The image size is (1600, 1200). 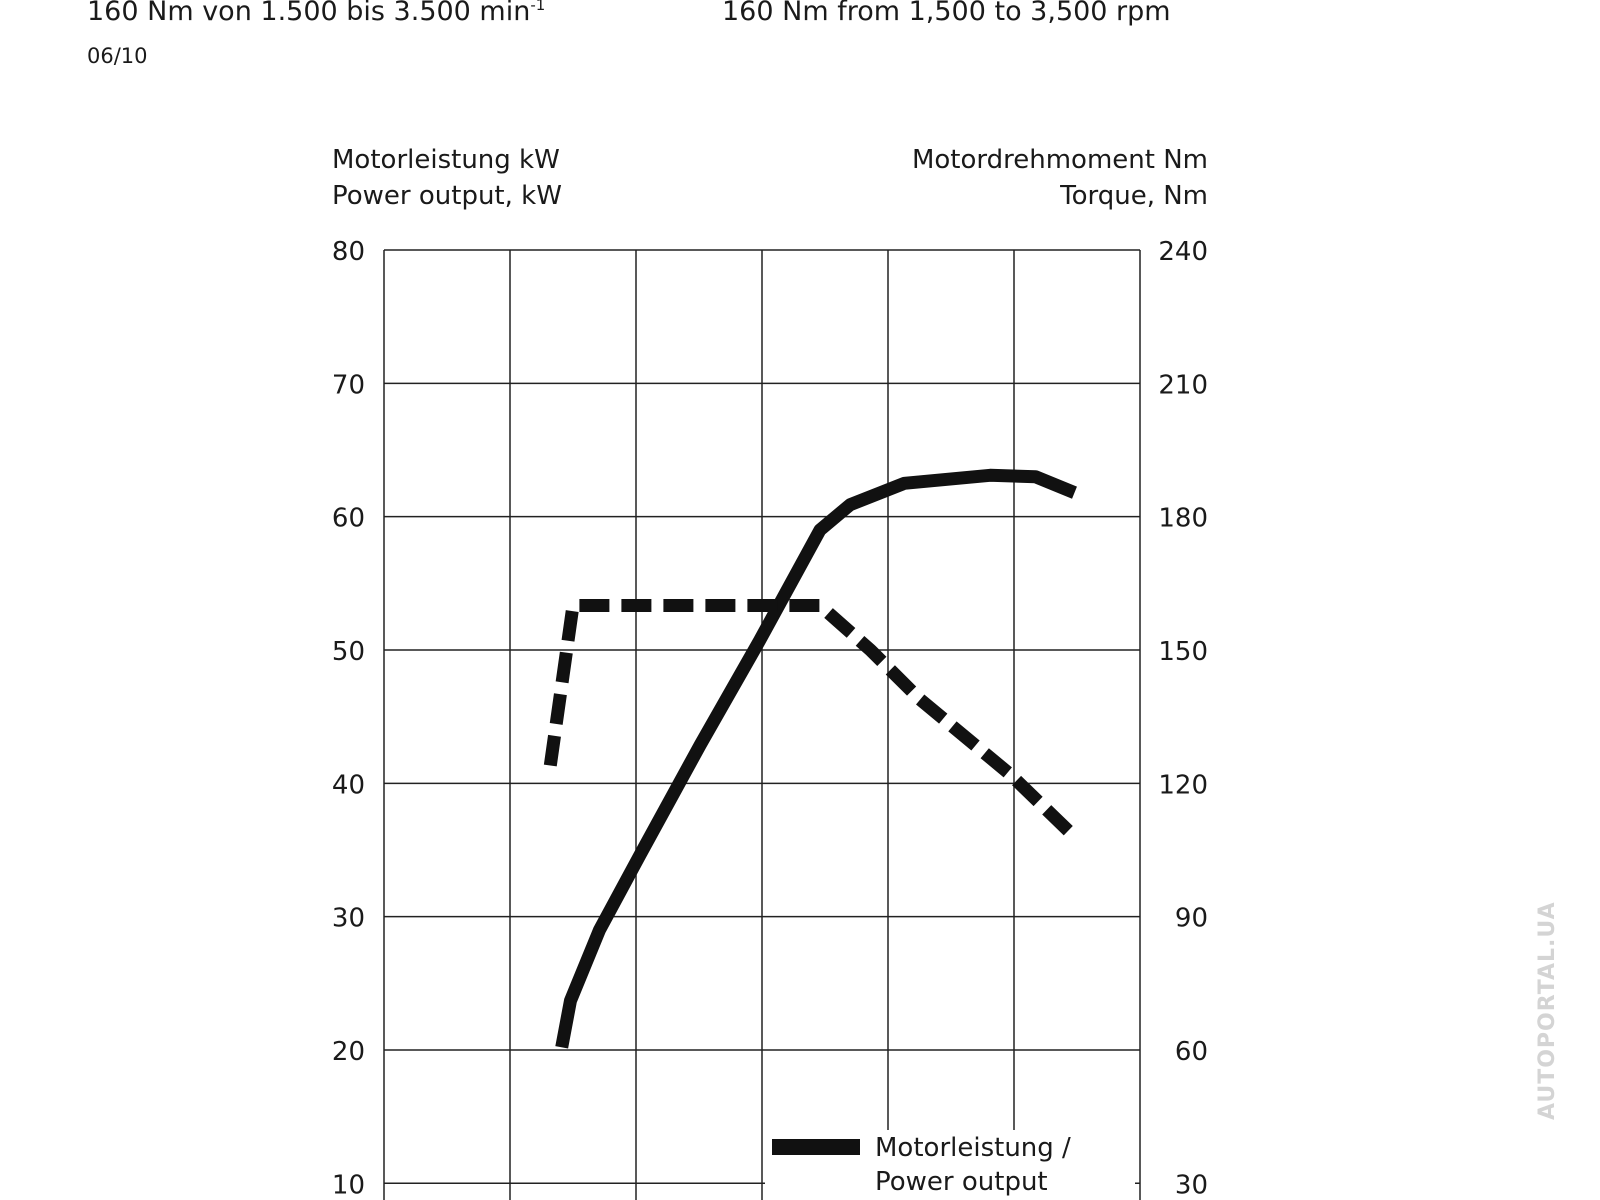 I want to click on date-label: 06/10, so click(x=117, y=56).